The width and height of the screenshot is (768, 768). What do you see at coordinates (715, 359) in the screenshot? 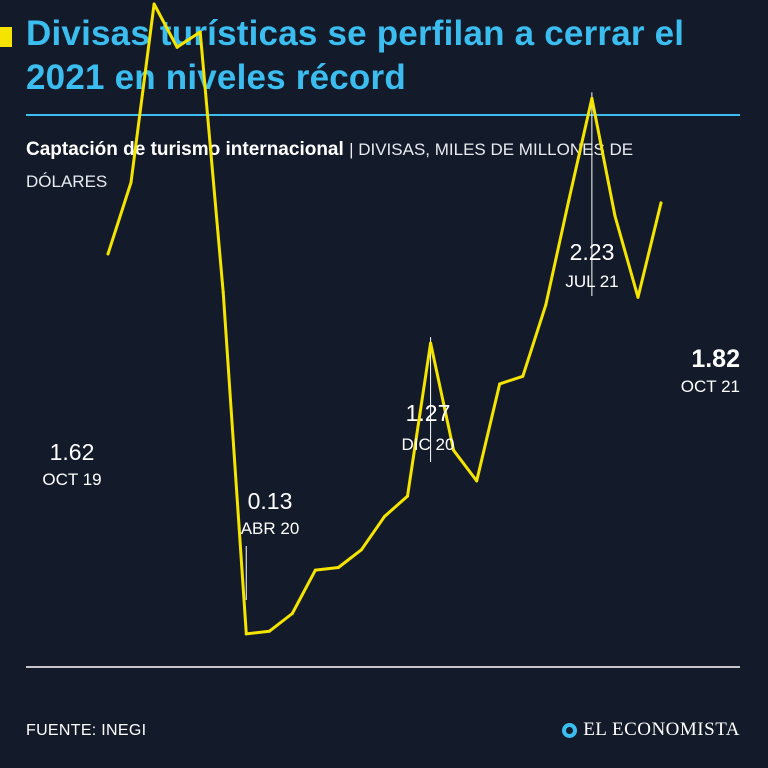
I see `data-label-value: 1.82` at bounding box center [715, 359].